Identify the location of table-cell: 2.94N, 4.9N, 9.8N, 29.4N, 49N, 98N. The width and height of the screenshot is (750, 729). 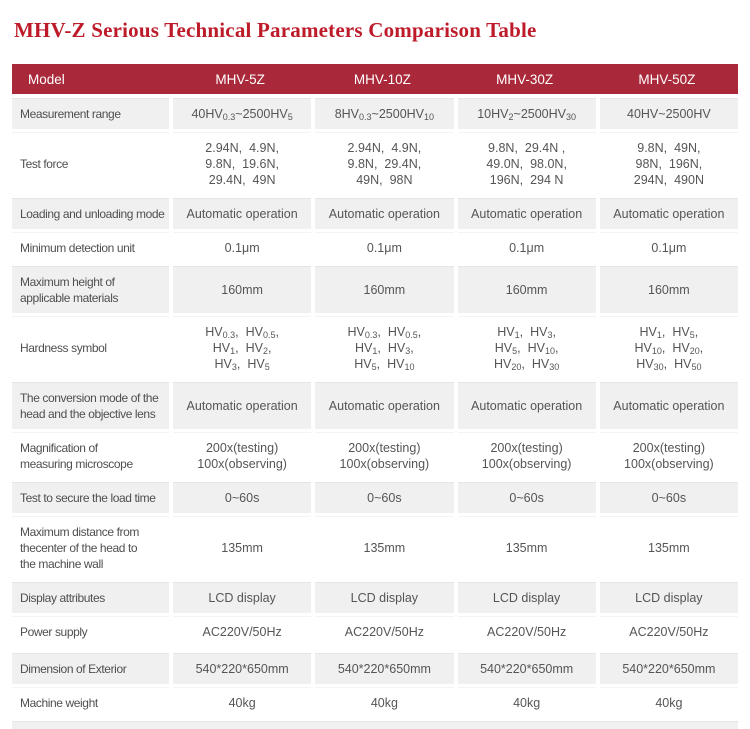
(384, 163).